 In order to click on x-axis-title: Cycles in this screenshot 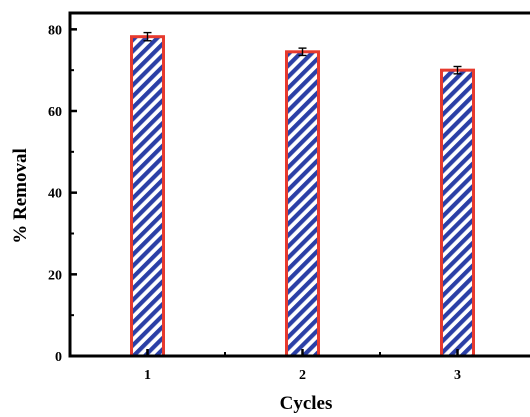, I will do `click(306, 403)`.